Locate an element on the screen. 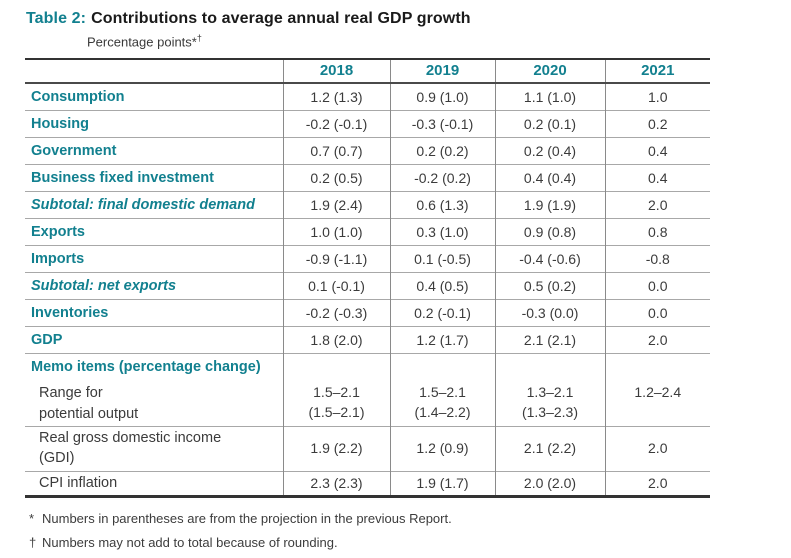 The width and height of the screenshot is (791, 558). value-cell: 2.1 (2.2) is located at coordinates (549, 448).